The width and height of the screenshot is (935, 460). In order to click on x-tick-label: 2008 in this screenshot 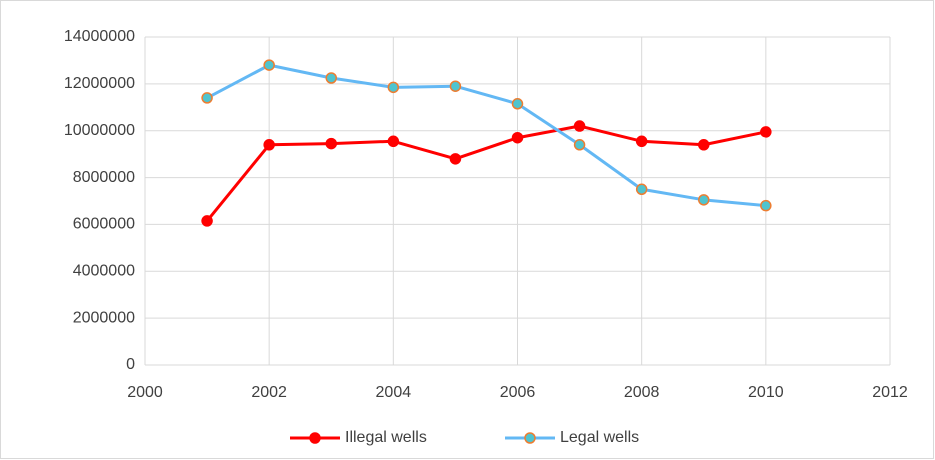, I will do `click(642, 392)`.